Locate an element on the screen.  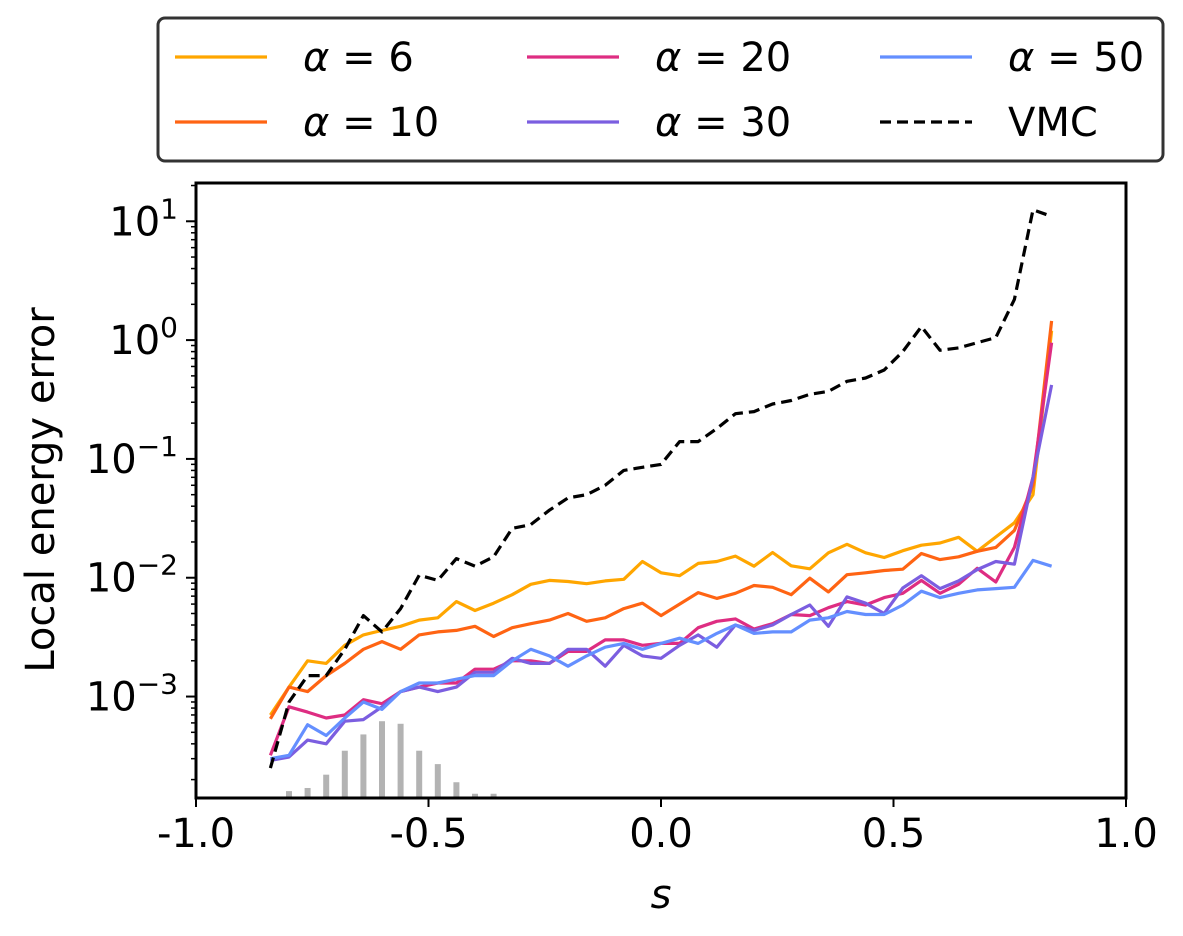
x-axis: -1.0 -0.5 0.0 0.5 1.0 is located at coordinates (657, 827).